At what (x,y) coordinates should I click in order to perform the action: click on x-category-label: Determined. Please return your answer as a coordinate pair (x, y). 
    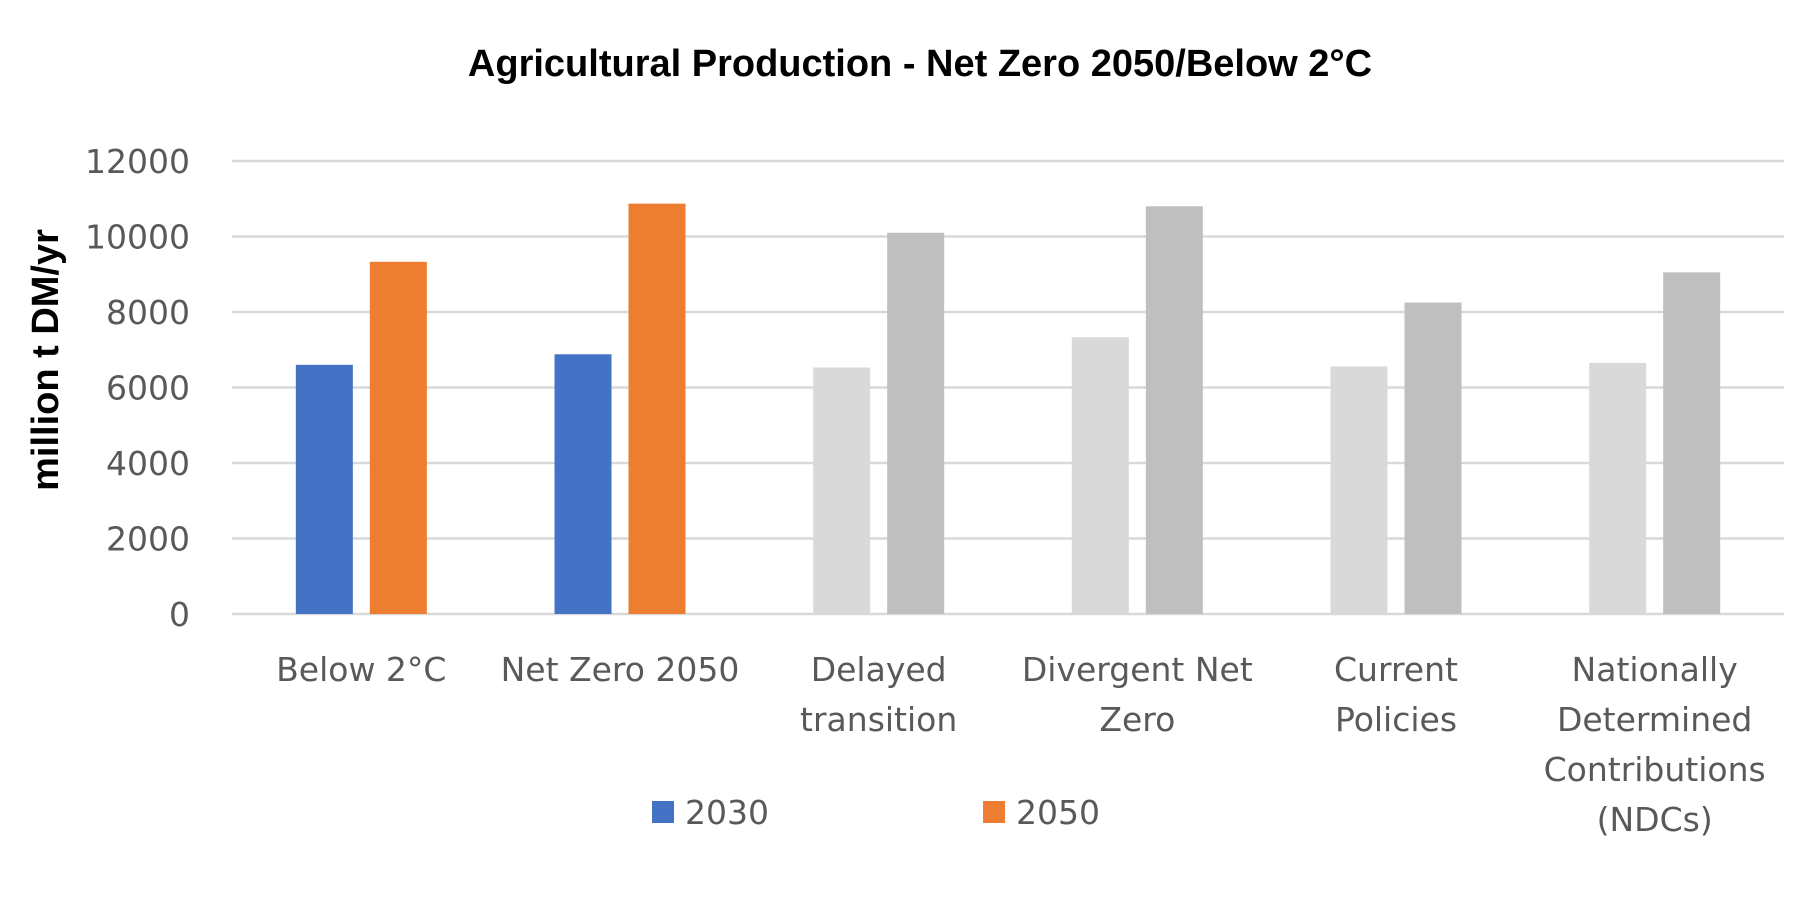
    Looking at the image, I should click on (1654, 719).